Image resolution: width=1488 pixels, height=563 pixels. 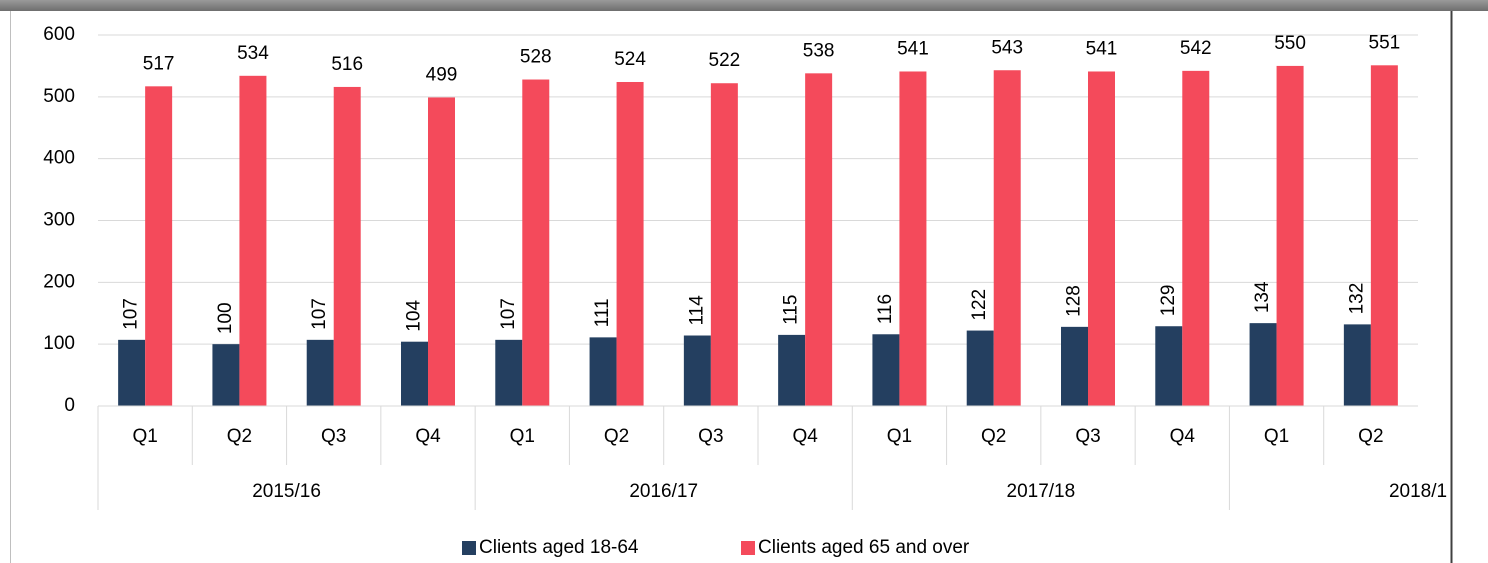 What do you see at coordinates (1074, 301) in the screenshot?
I see `data-label: 128` at bounding box center [1074, 301].